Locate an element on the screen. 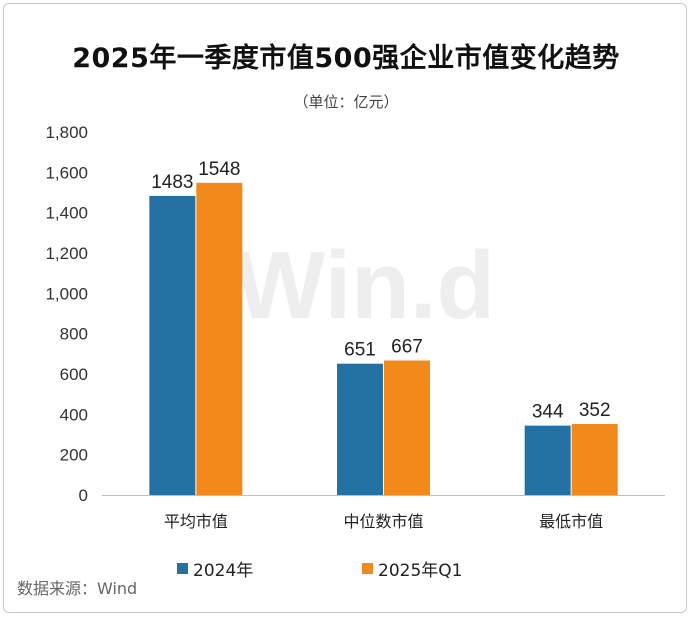 The image size is (692, 618). y-tick-label: 200 is located at coordinates (74, 455).